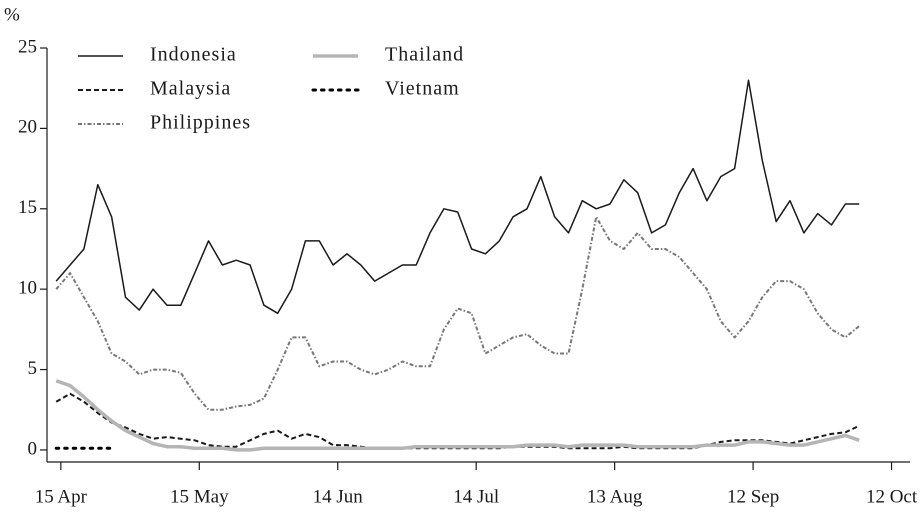 Image resolution: width=924 pixels, height=517 pixels. I want to click on legend-label: Thailand, so click(424, 55).